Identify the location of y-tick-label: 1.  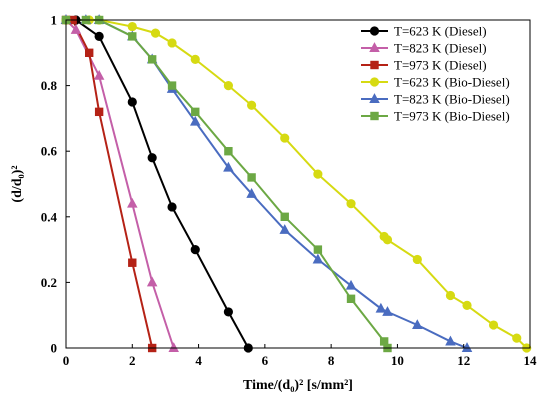
(54, 20).